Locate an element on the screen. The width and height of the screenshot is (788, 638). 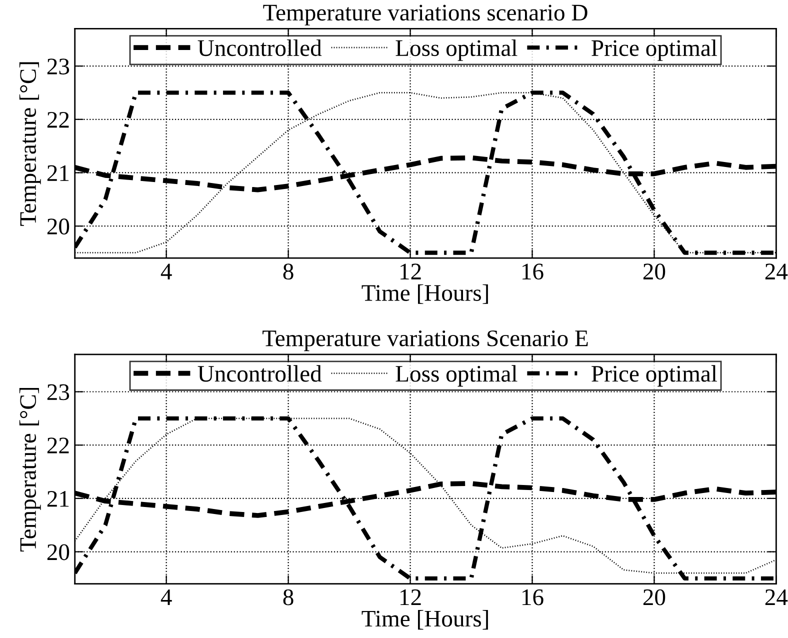
chart-title: Temperature variations Scenario E is located at coordinates (425, 341).